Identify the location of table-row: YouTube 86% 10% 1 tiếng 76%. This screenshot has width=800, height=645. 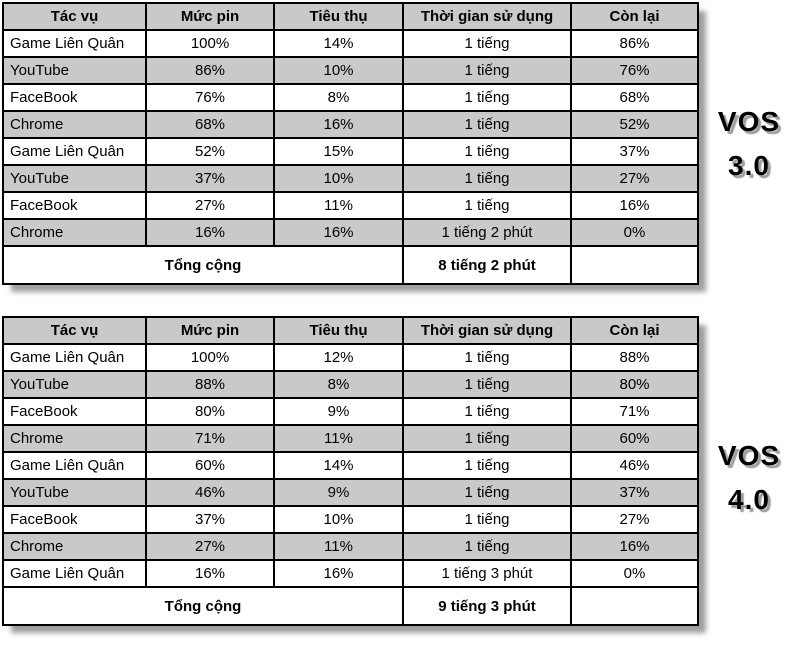
(350, 70).